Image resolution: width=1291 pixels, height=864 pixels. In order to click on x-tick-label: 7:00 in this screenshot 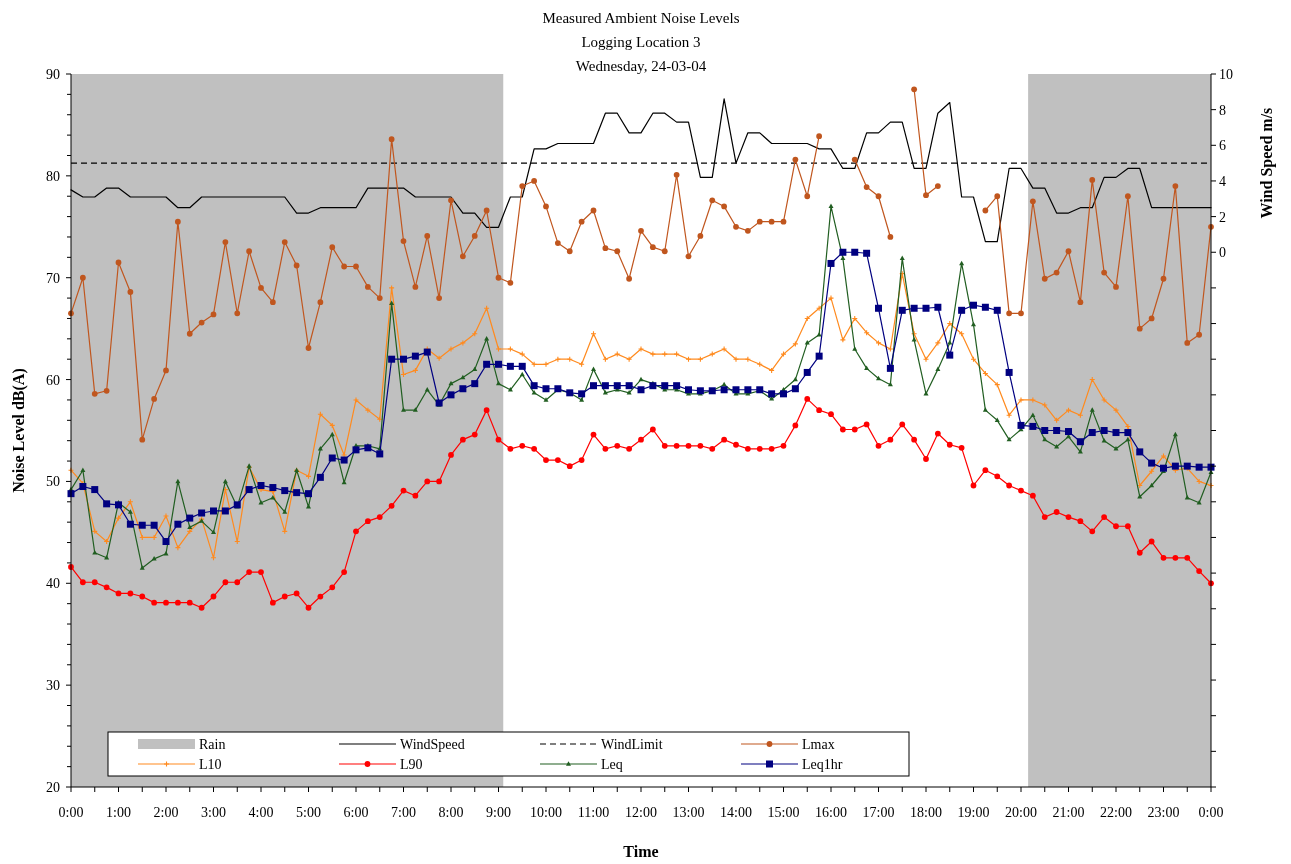, I will do `click(403, 812)`.